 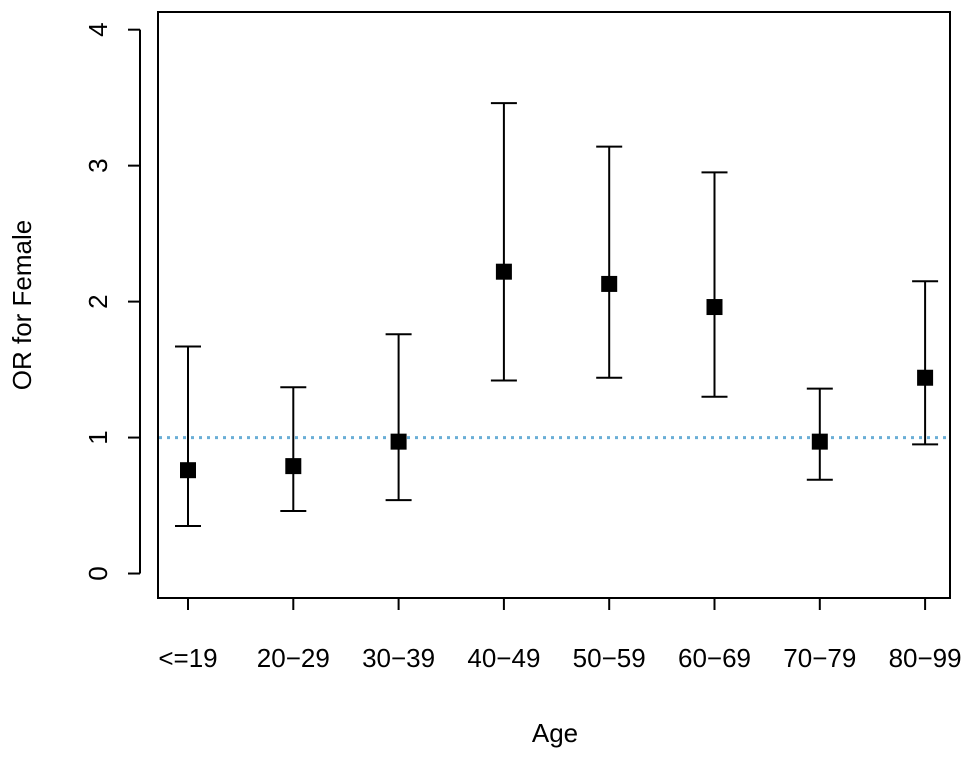 What do you see at coordinates (98, 301) in the screenshot?
I see `y-tick-label: 2` at bounding box center [98, 301].